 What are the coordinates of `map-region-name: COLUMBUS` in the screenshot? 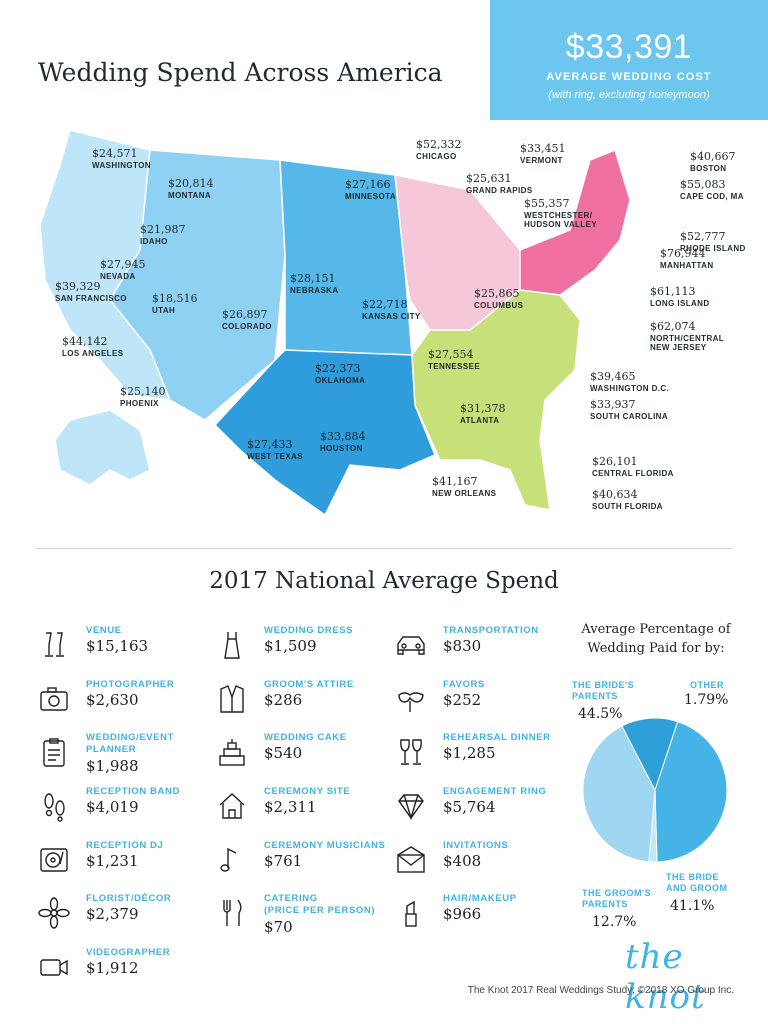 It's located at (499, 305).